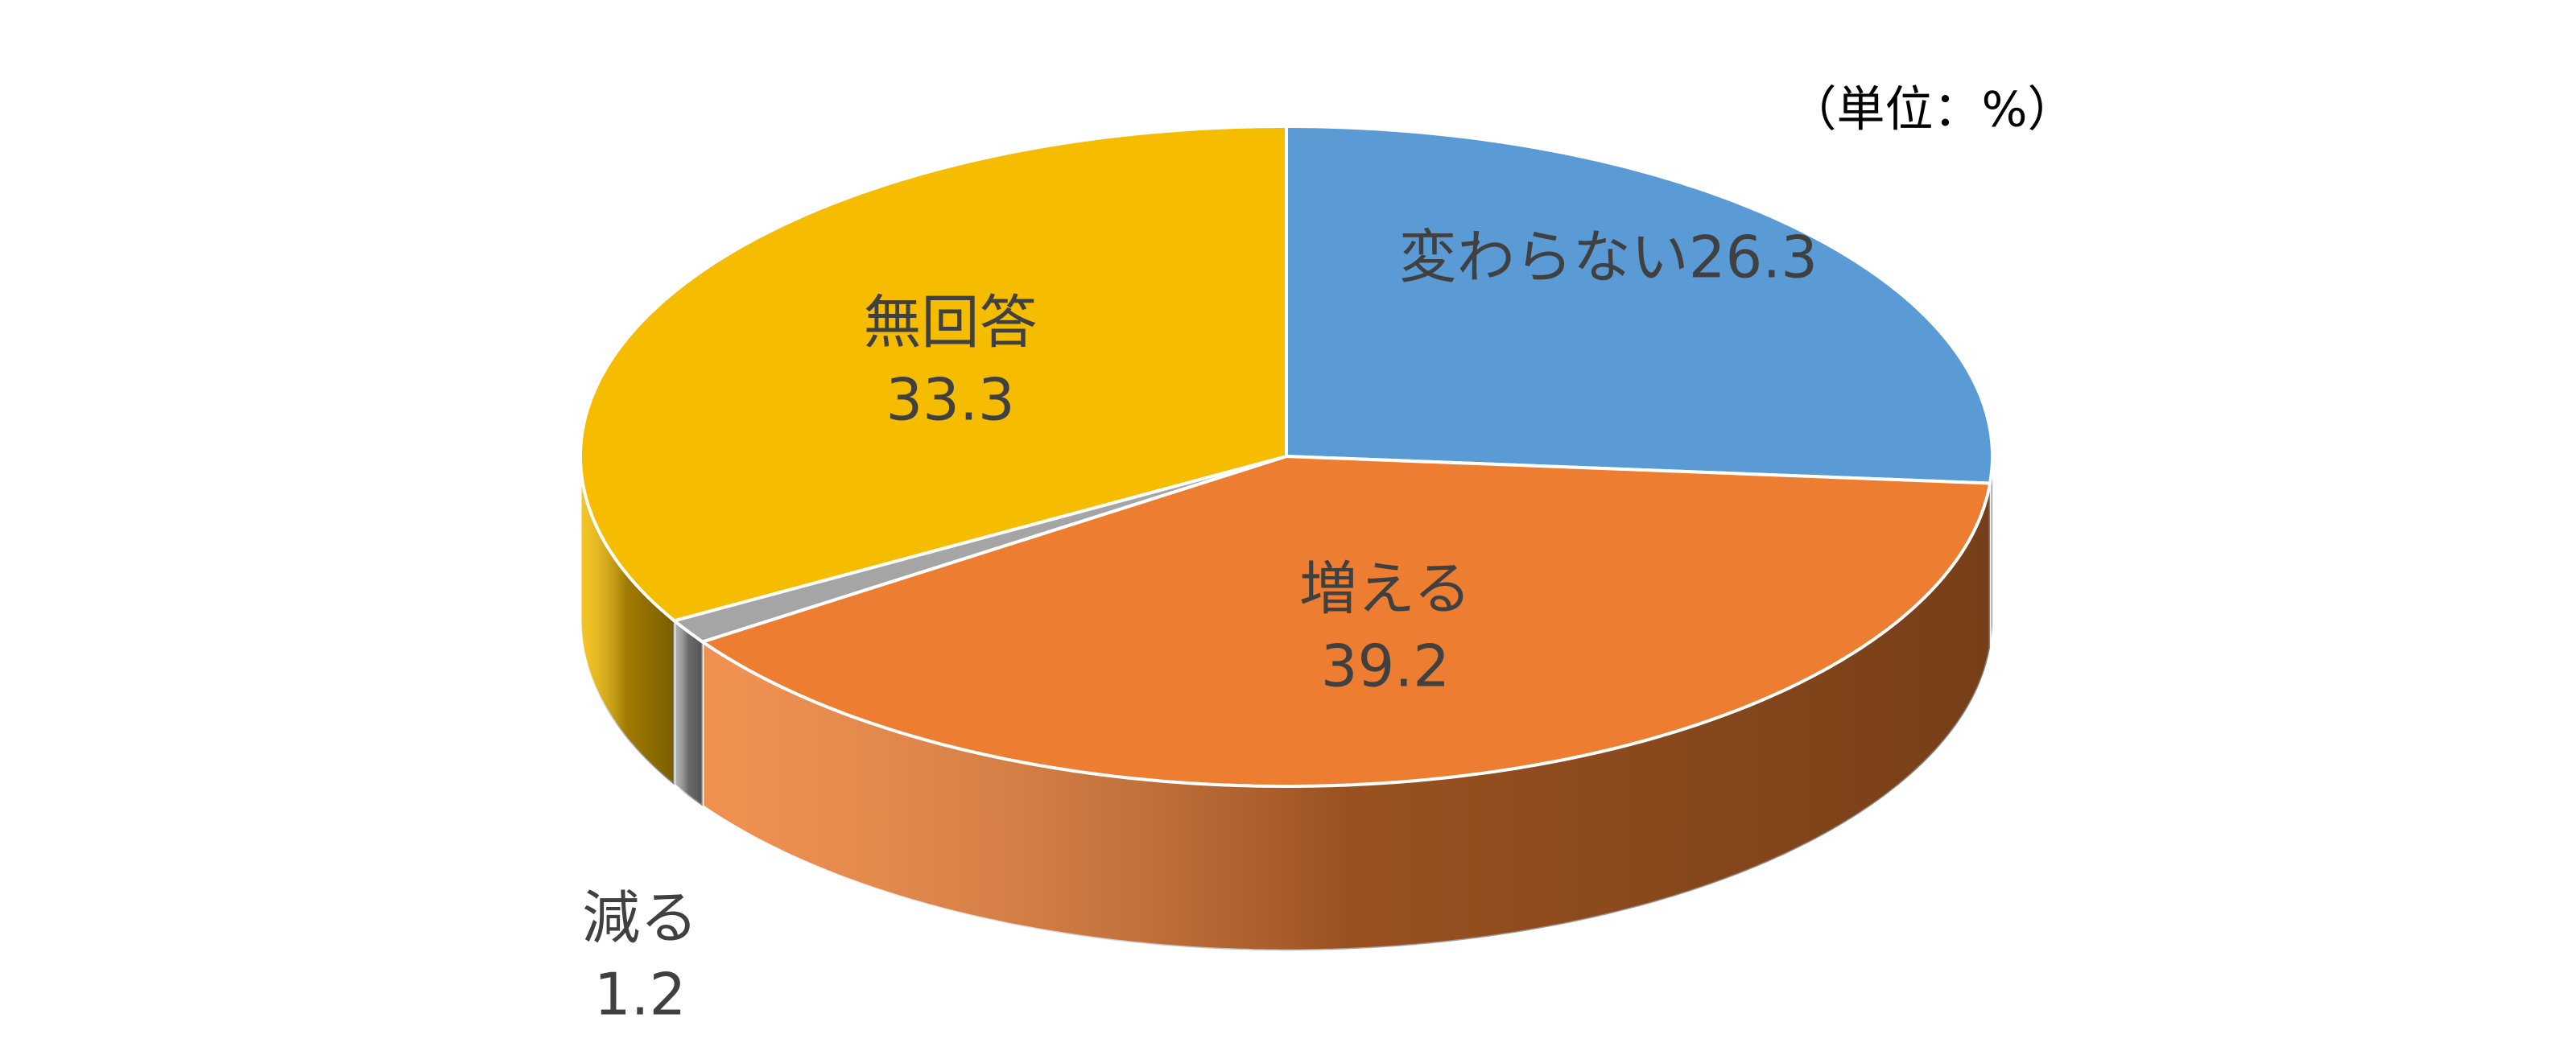 This screenshot has width=2576, height=1047. What do you see at coordinates (950, 400) in the screenshot?
I see `data-label-value: 33.3` at bounding box center [950, 400].